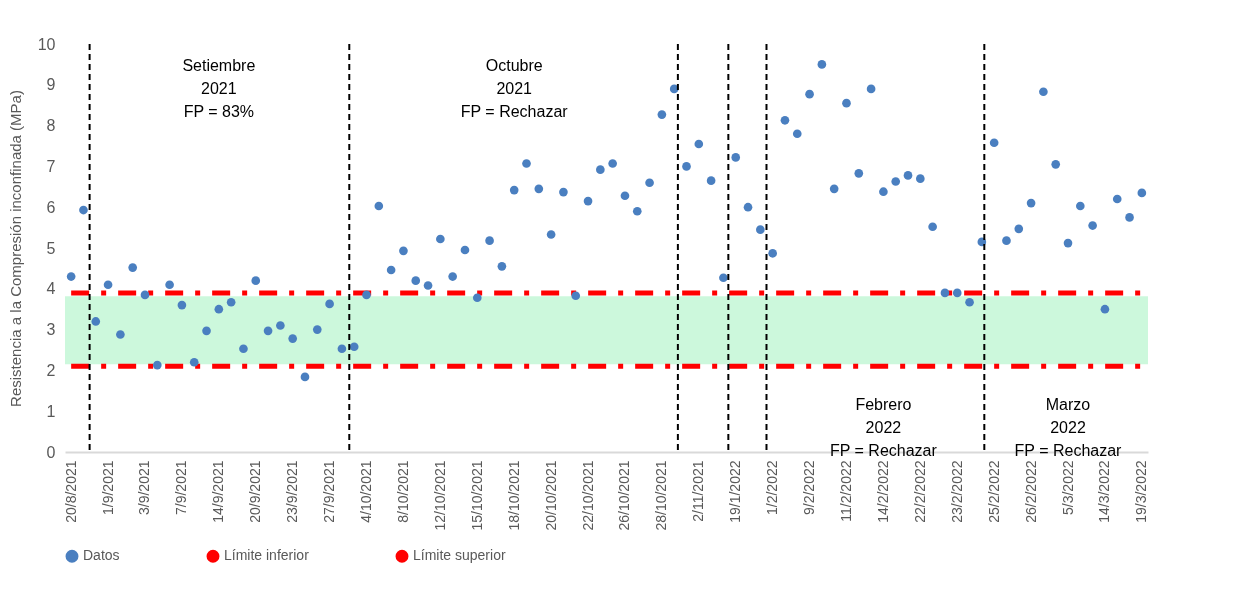 This screenshot has height=609, width=1253. What do you see at coordinates (439, 495) in the screenshot?
I see `x-tick-label: 12/10/2021` at bounding box center [439, 495].